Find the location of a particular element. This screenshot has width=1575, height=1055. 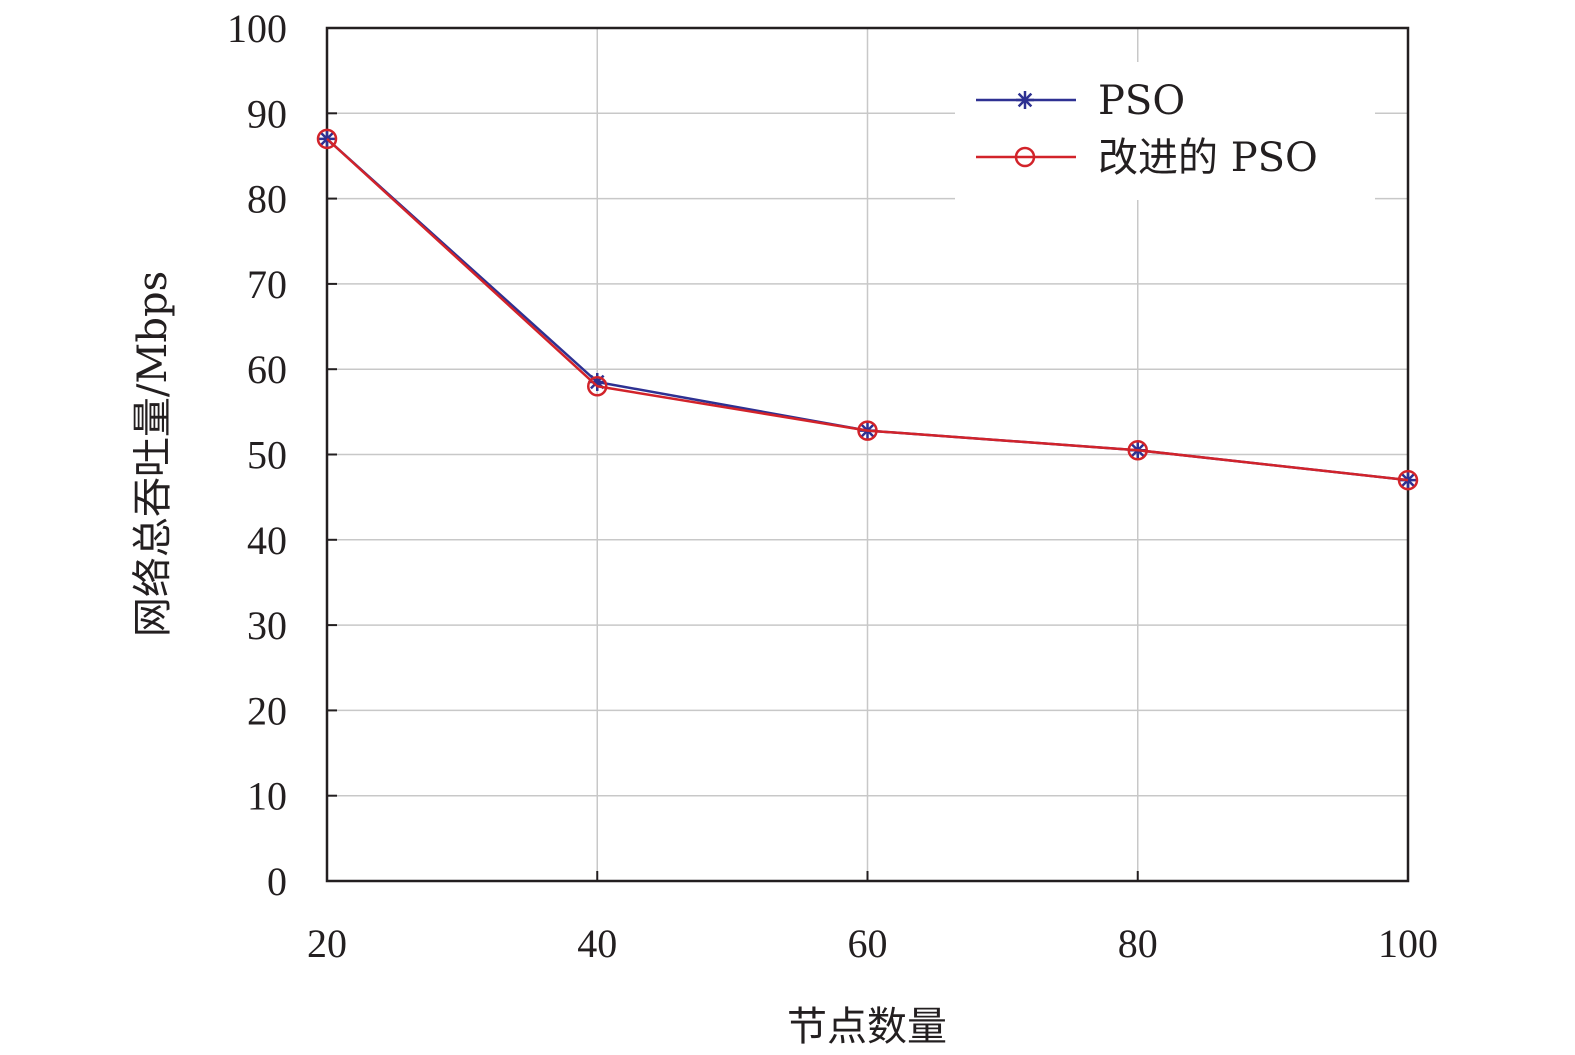

x-tick-label: 100 is located at coordinates (1408, 943).